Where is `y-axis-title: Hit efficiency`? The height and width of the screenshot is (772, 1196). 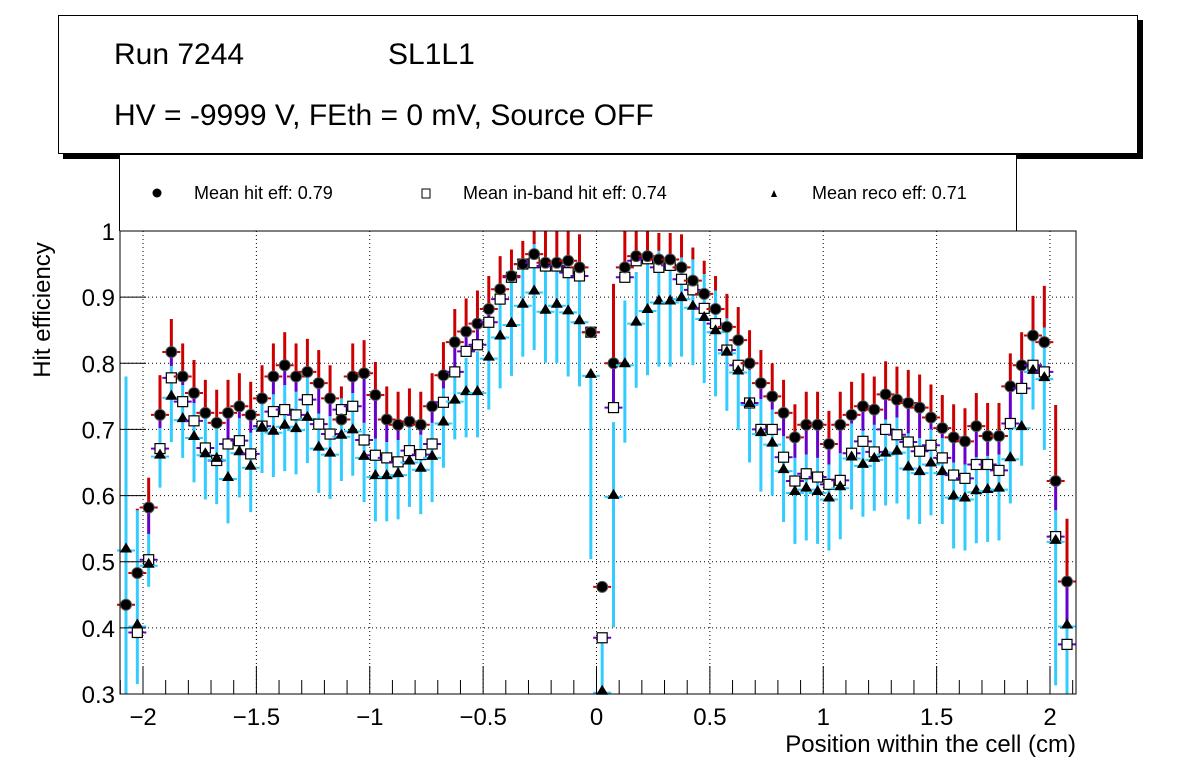
y-axis-title: Hit efficiency is located at coordinates (42, 310).